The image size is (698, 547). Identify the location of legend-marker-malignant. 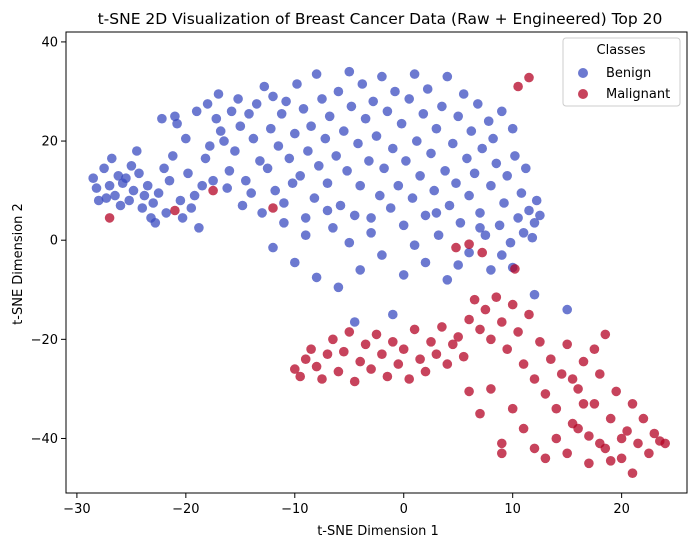
(583, 94).